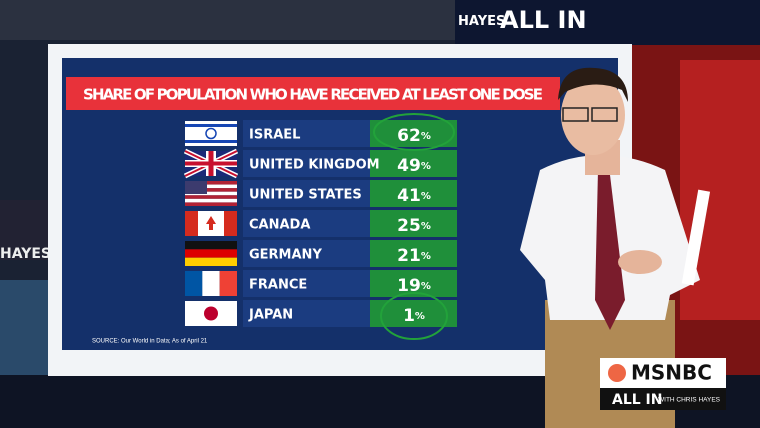 Image resolution: width=760 pixels, height=428 pixels. Describe the element at coordinates (409, 166) in the screenshot. I see `value-number: 49` at that location.